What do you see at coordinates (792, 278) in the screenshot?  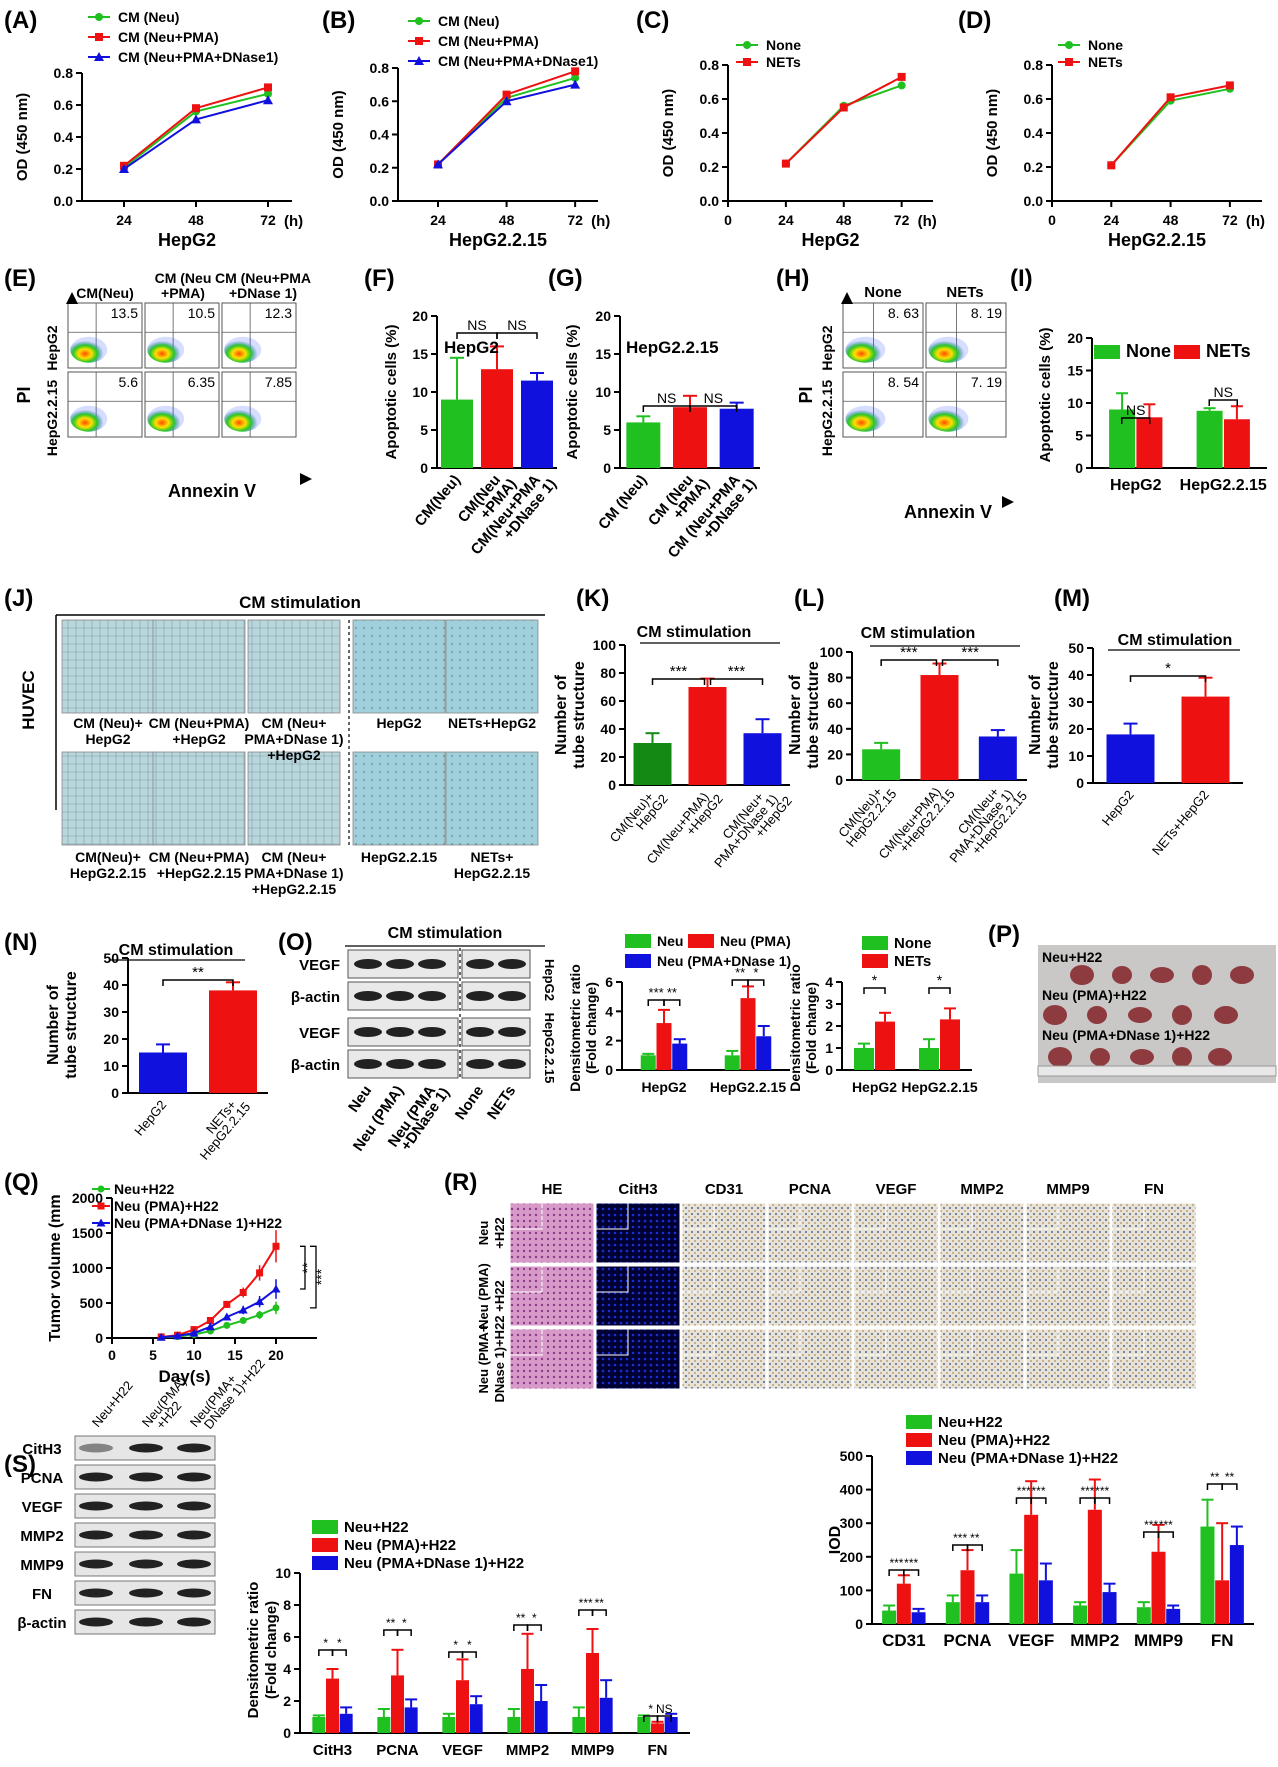 I see `panel-label: (H)` at bounding box center [792, 278].